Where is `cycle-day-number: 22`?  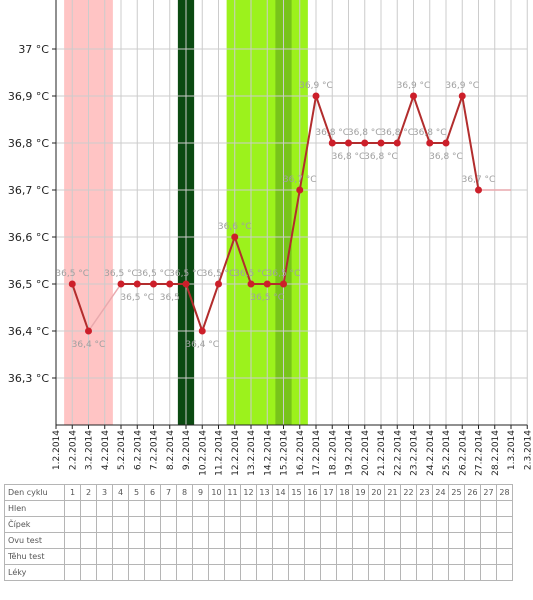
cycle-day-number: 22 is located at coordinates (408, 492).